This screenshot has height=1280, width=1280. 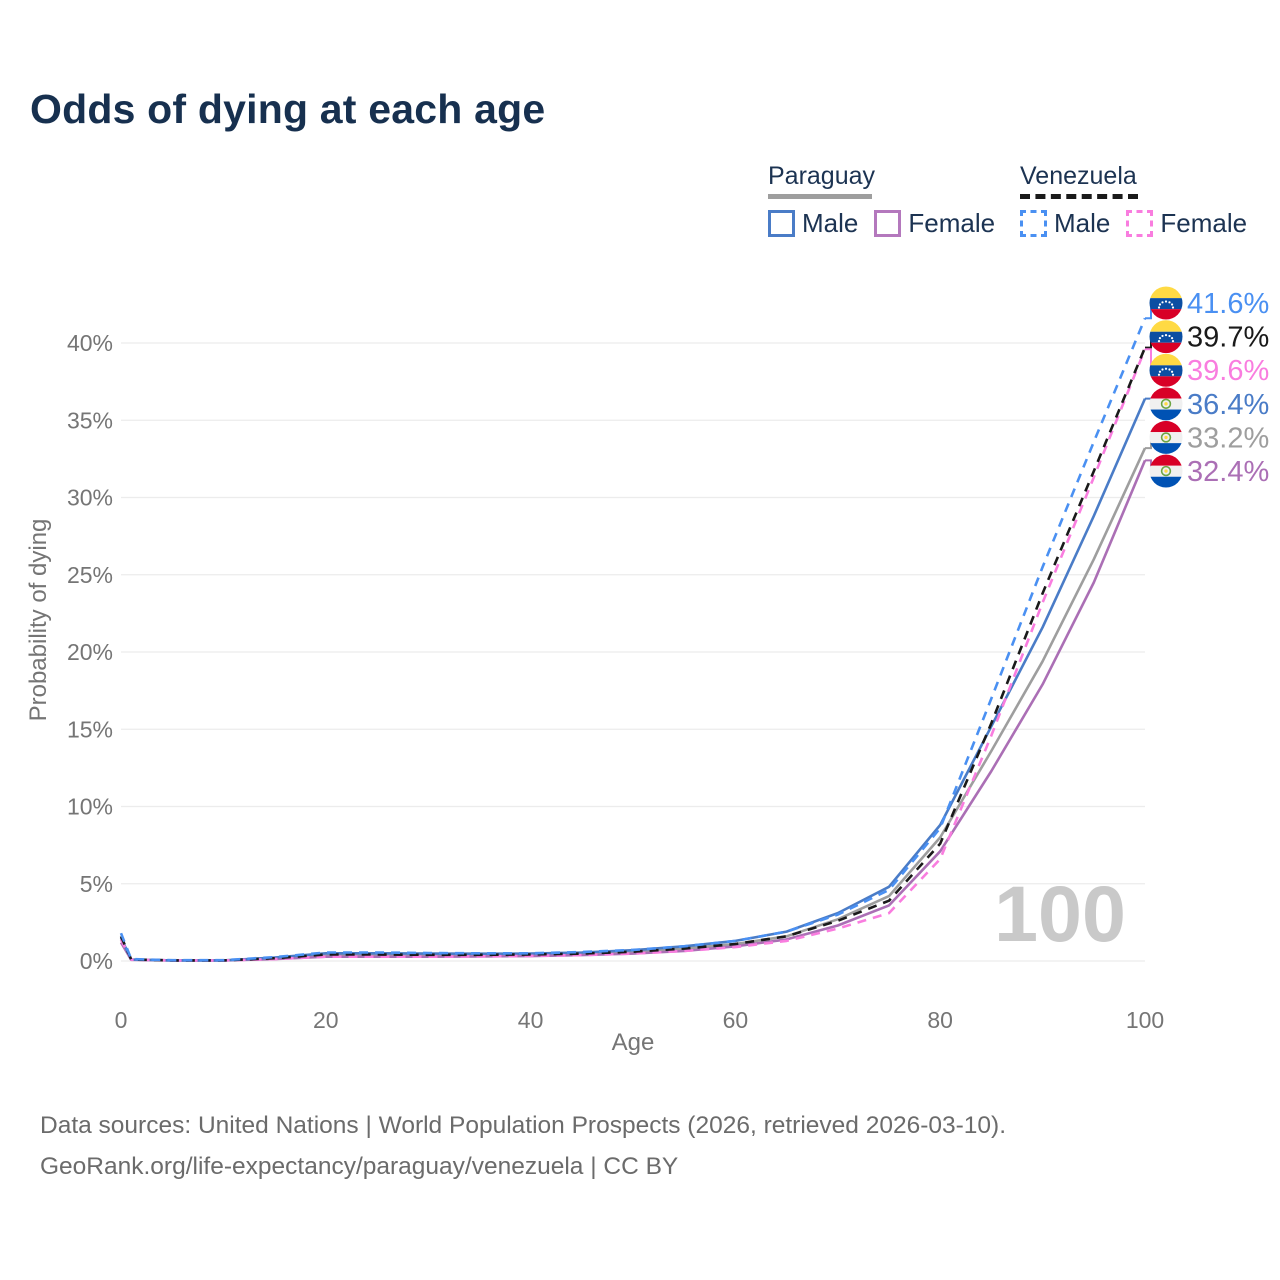 What do you see at coordinates (1204, 223) in the screenshot?
I see `legend-label-venezuela-female: Female` at bounding box center [1204, 223].